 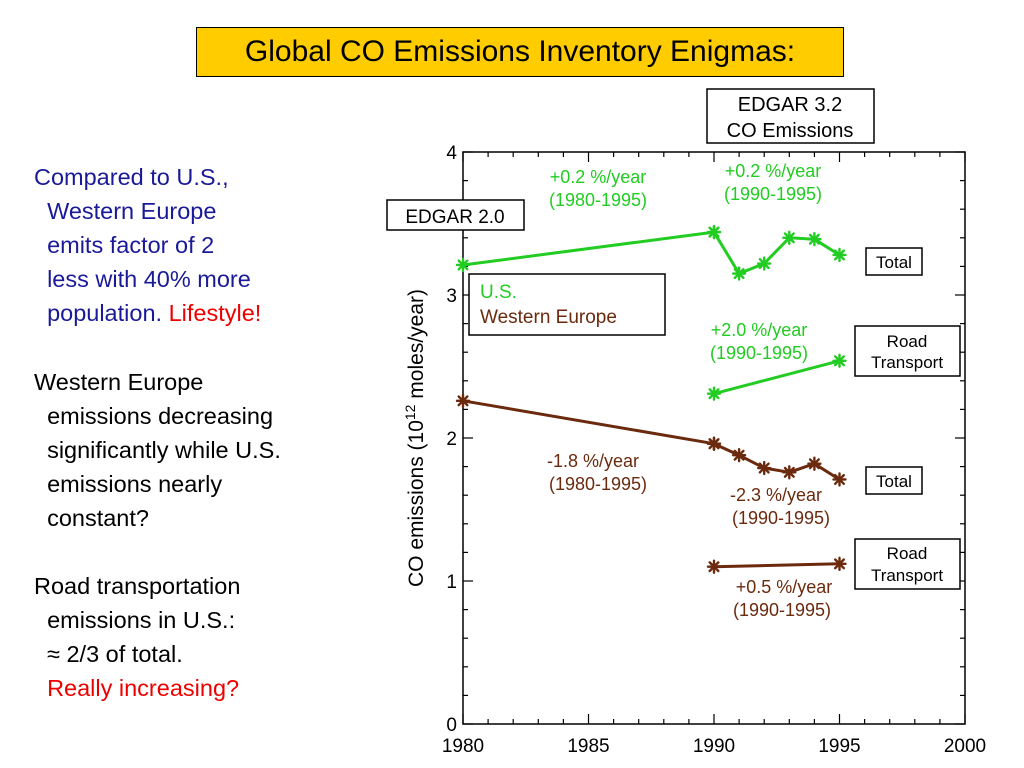 I want to click on us-road-label-line1: Road, so click(x=907, y=341).